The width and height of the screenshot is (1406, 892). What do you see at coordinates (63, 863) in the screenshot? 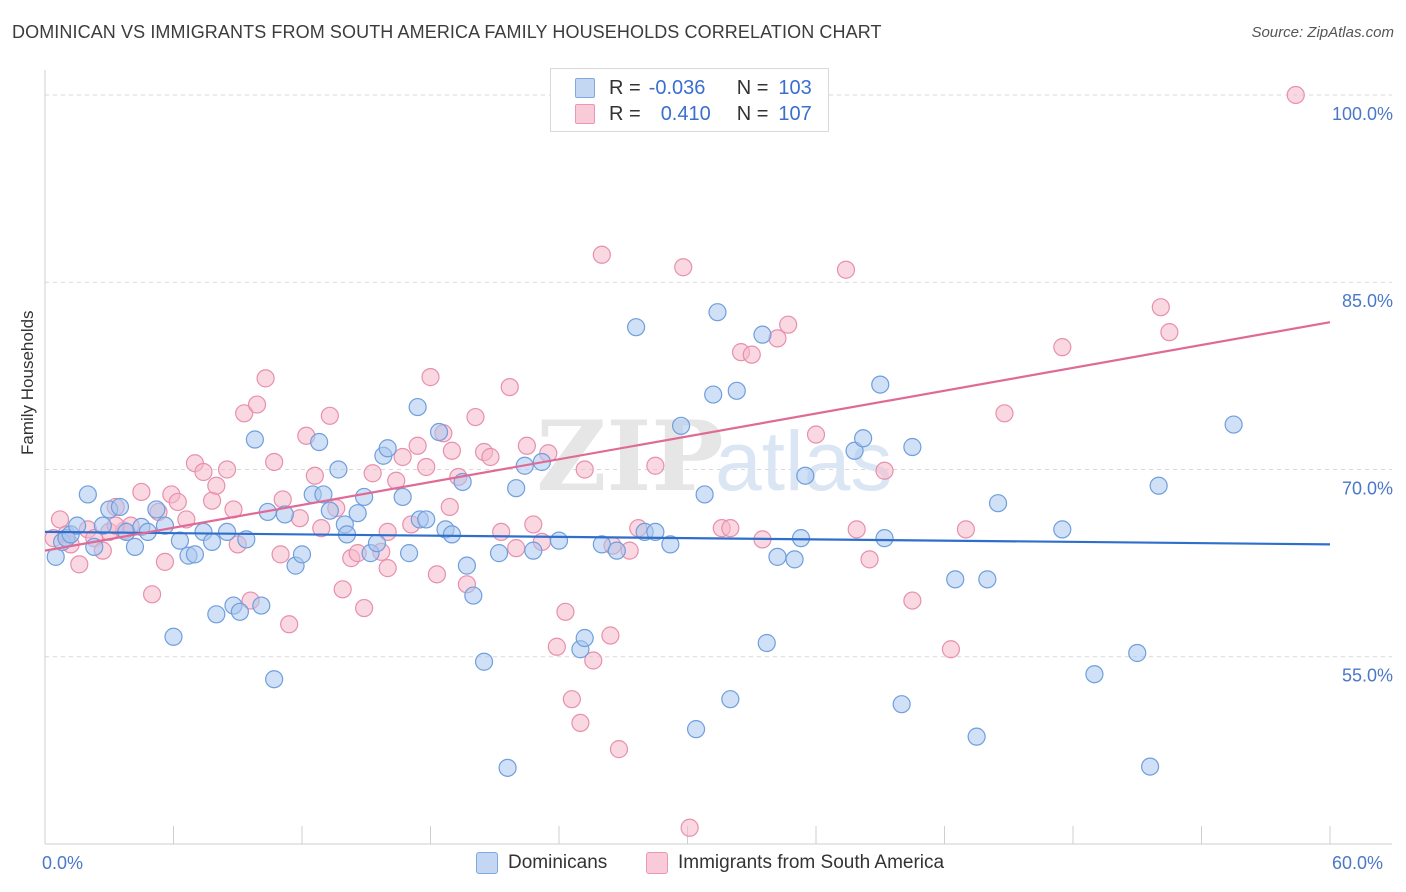
I see `x-tick-min: 0.0%` at bounding box center [63, 863].